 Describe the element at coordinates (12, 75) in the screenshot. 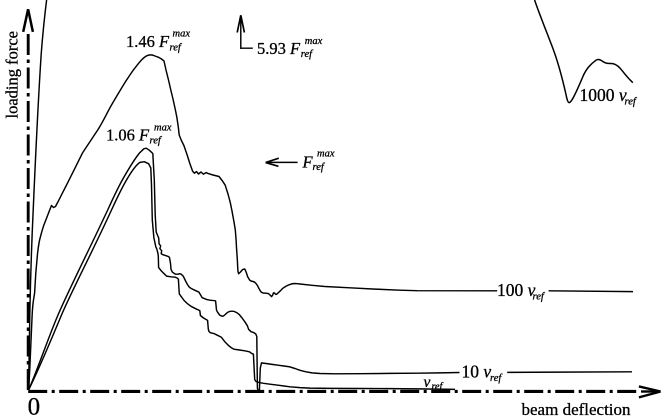

I see `svg-text: loading force` at that location.